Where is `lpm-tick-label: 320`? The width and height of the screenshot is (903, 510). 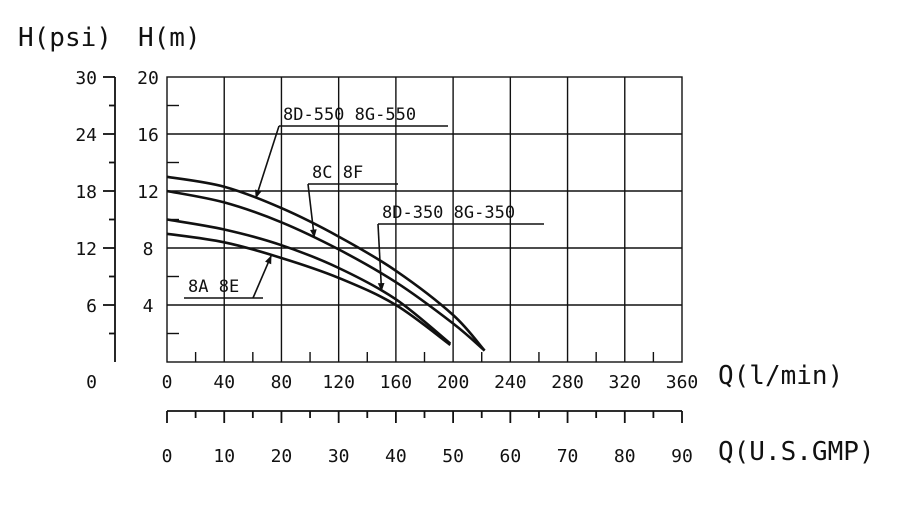 lpm-tick-label: 320 is located at coordinates (625, 382).